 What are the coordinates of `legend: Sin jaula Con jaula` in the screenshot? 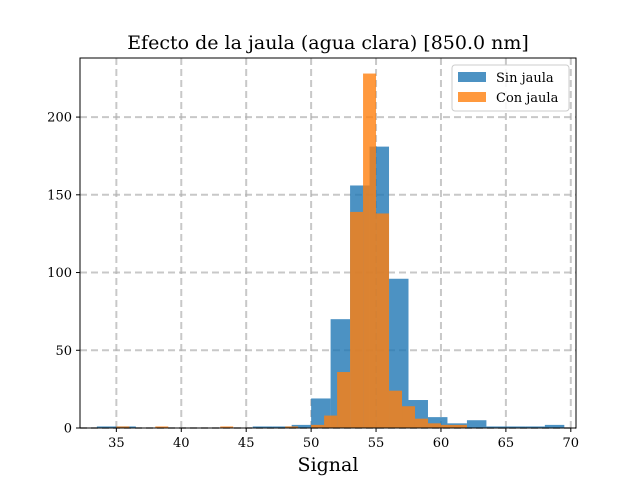 It's located at (510, 88).